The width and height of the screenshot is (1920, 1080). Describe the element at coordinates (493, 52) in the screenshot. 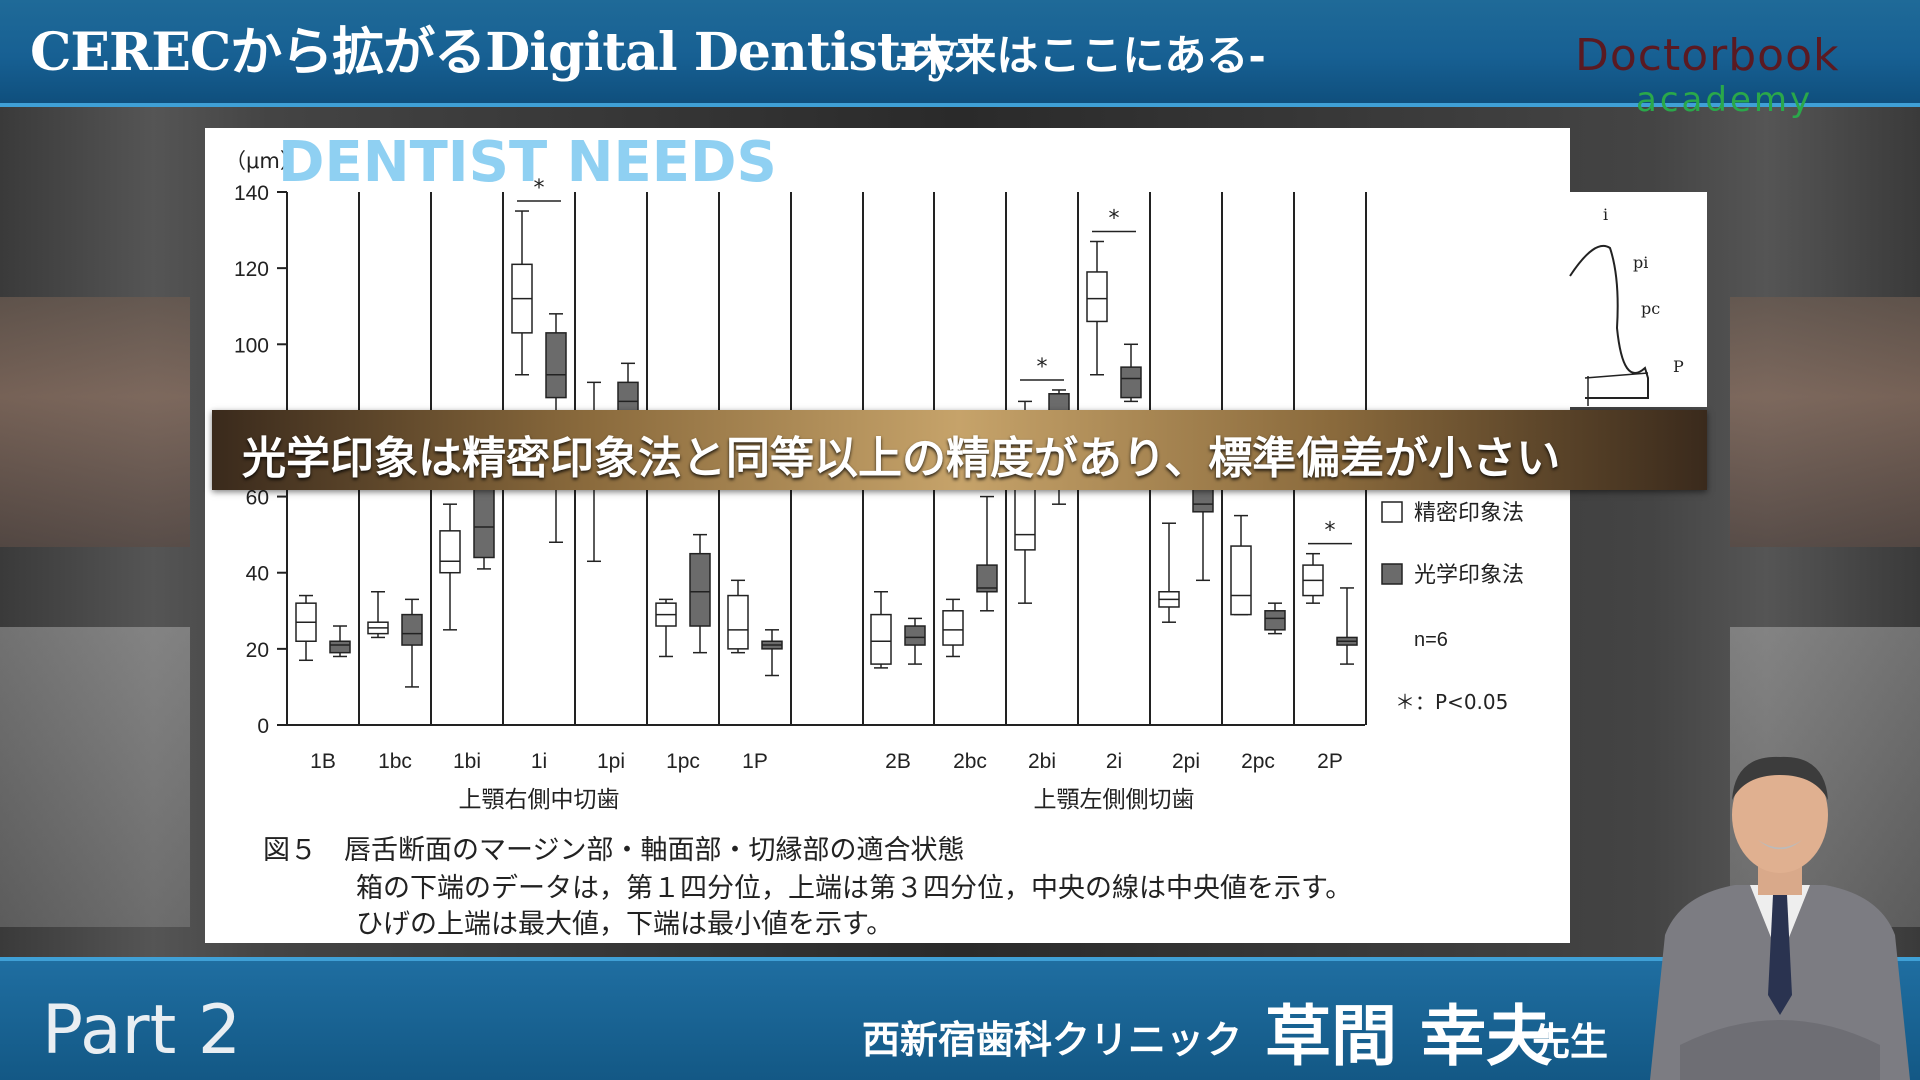

I see `seminar-title: CERECから拡がるDigital Dentistry` at that location.